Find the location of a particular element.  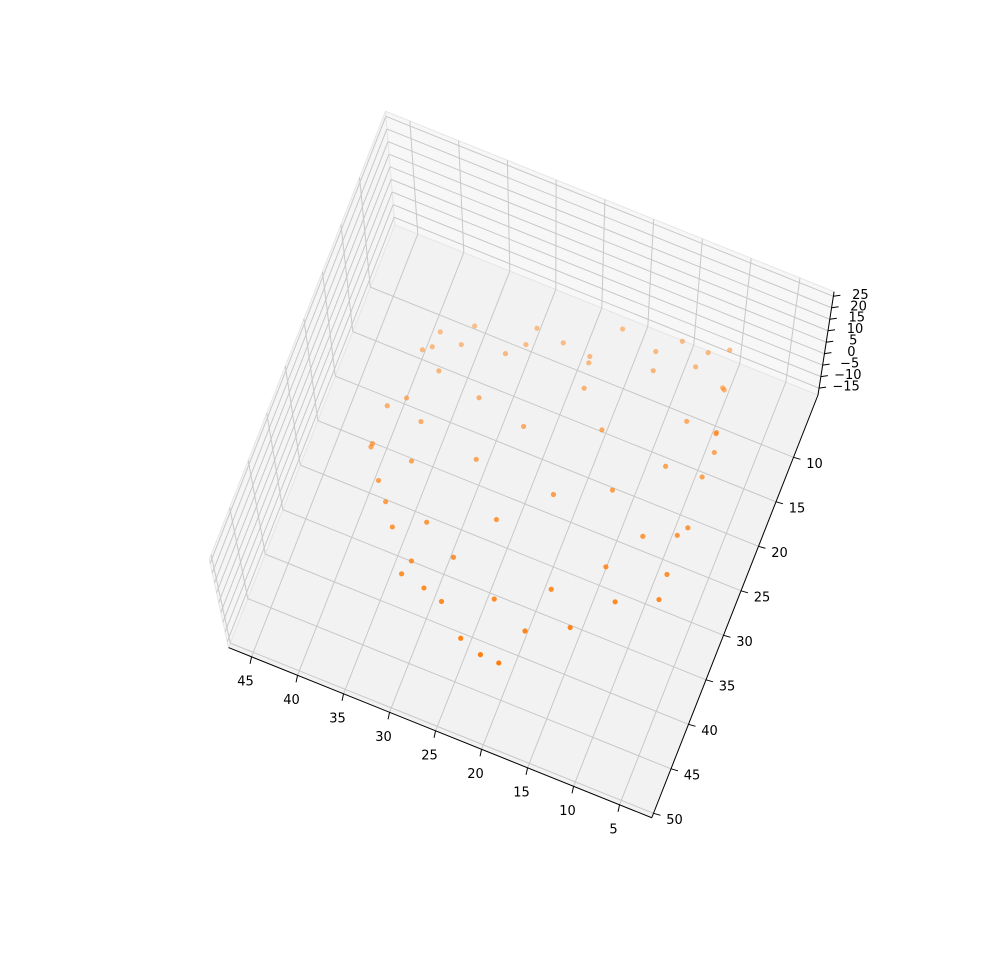

x-tick-label: 20 is located at coordinates (475, 774).